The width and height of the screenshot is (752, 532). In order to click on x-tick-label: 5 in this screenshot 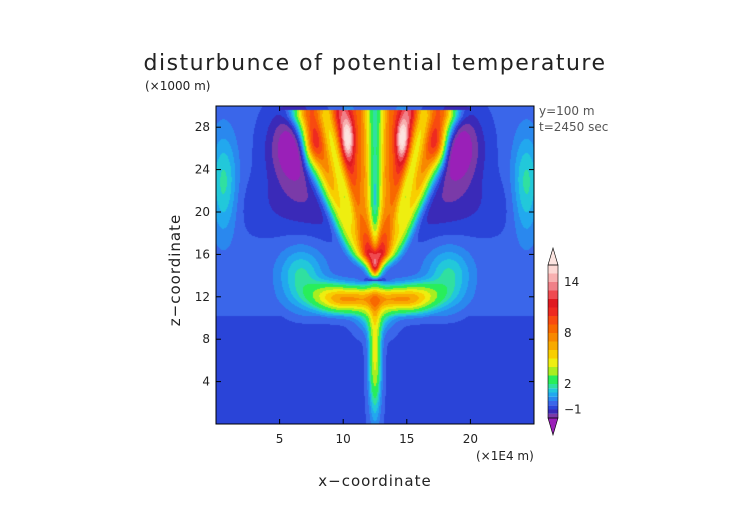, I will do `click(280, 439)`.